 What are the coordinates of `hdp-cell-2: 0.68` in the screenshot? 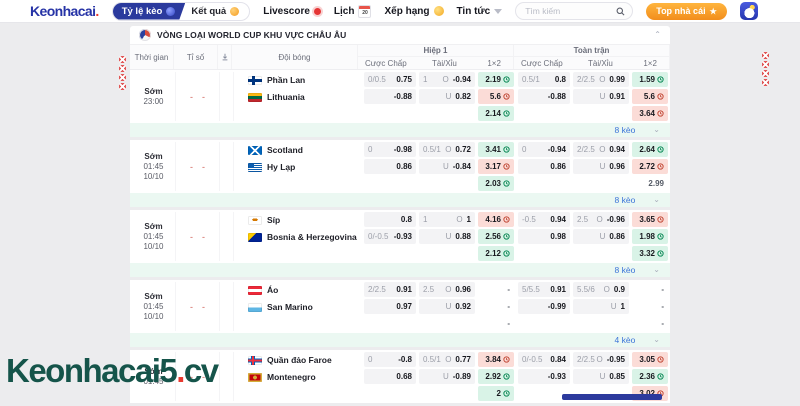 It's located at (390, 376).